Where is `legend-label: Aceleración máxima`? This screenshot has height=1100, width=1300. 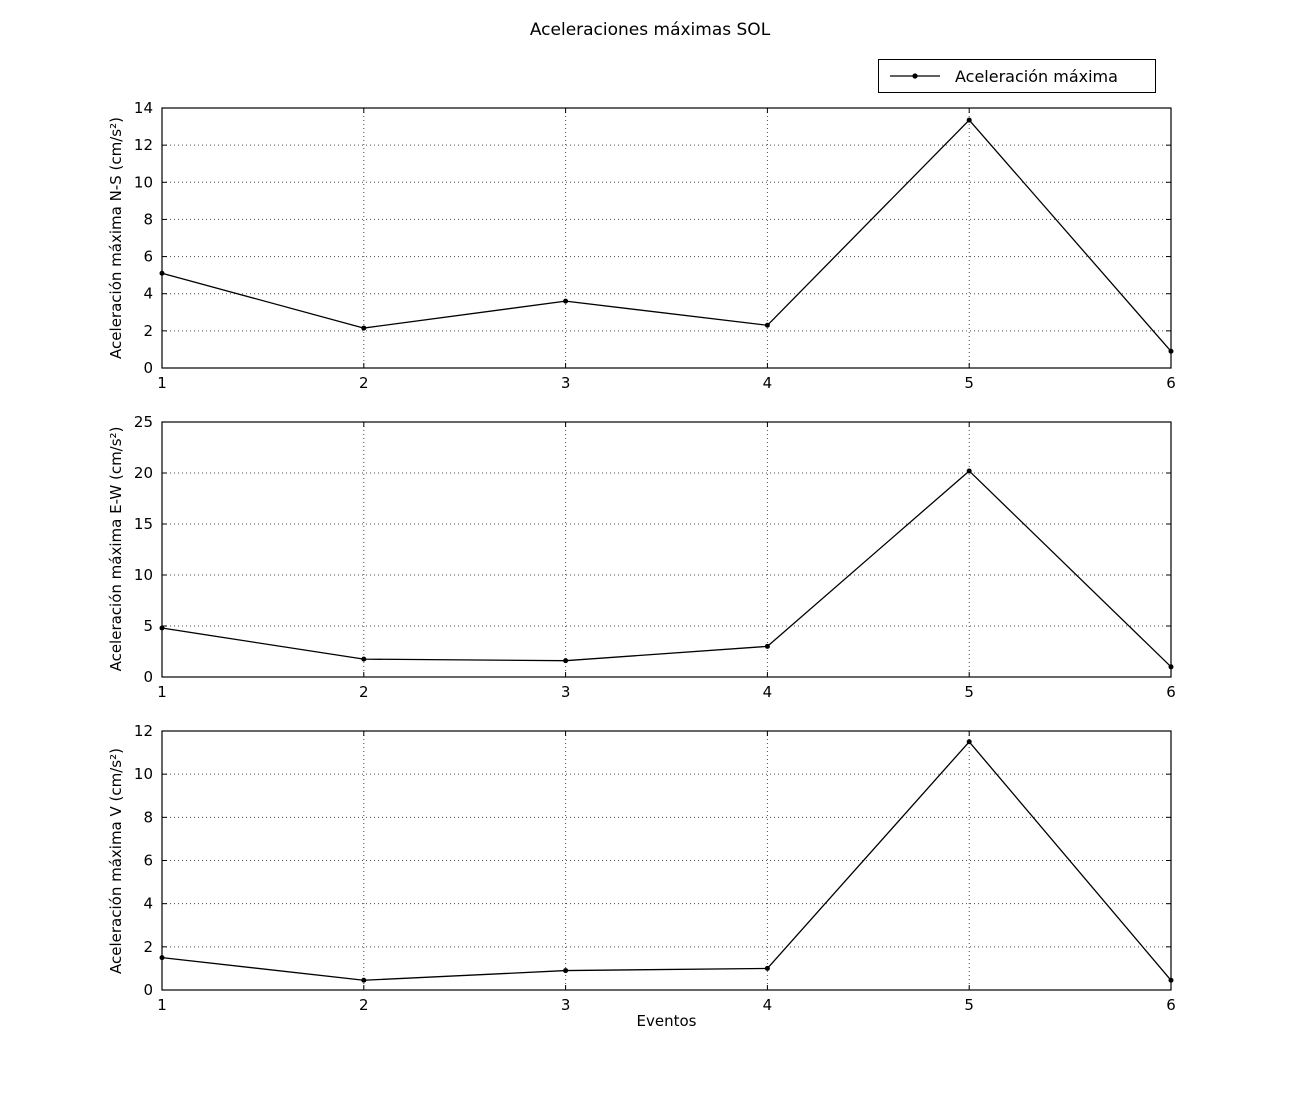 legend-label: Aceleración máxima is located at coordinates (1036, 76).